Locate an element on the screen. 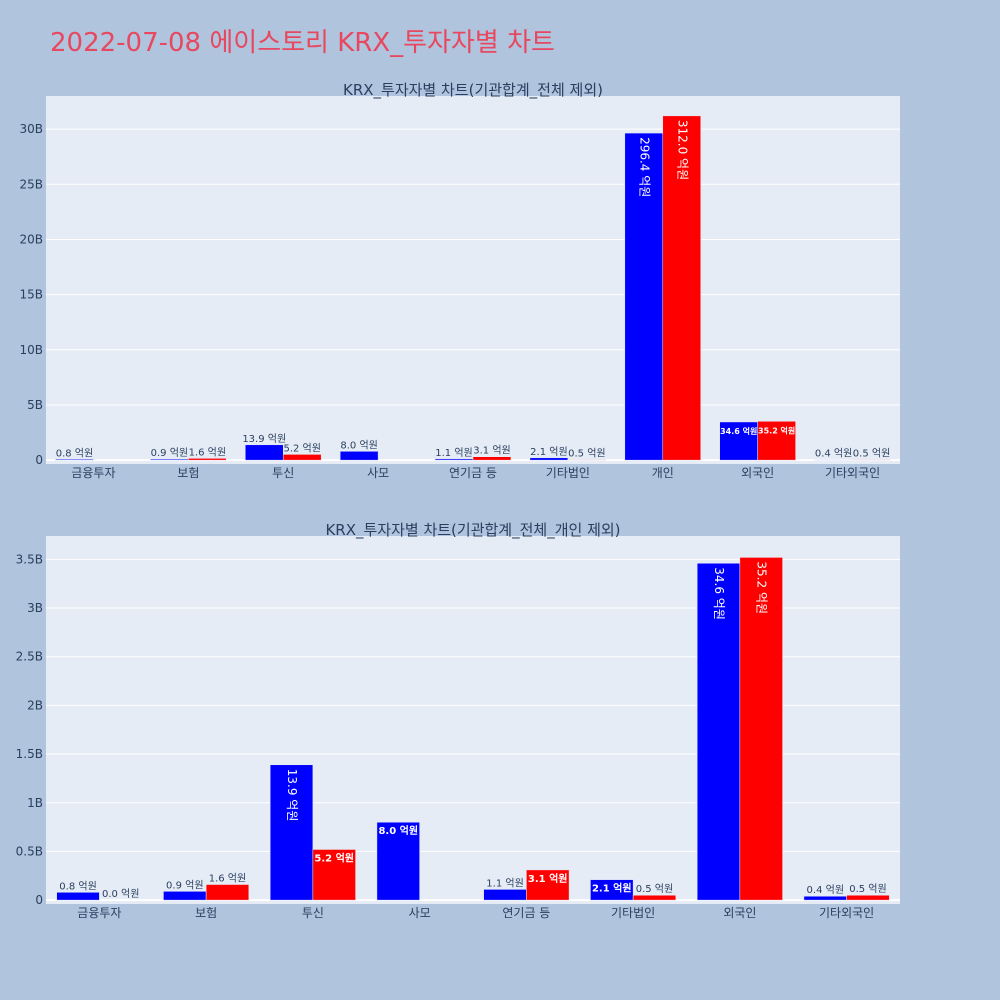 The image size is (1000, 1000). chart-title: KRX_투자자별 차트(기관합계_전체_개인 제외) is located at coordinates (472, 530).